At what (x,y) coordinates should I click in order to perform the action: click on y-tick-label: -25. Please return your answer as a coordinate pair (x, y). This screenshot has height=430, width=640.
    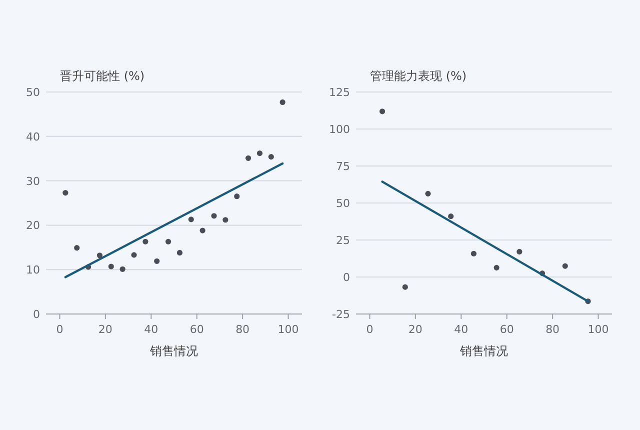
    Looking at the image, I should click on (341, 314).